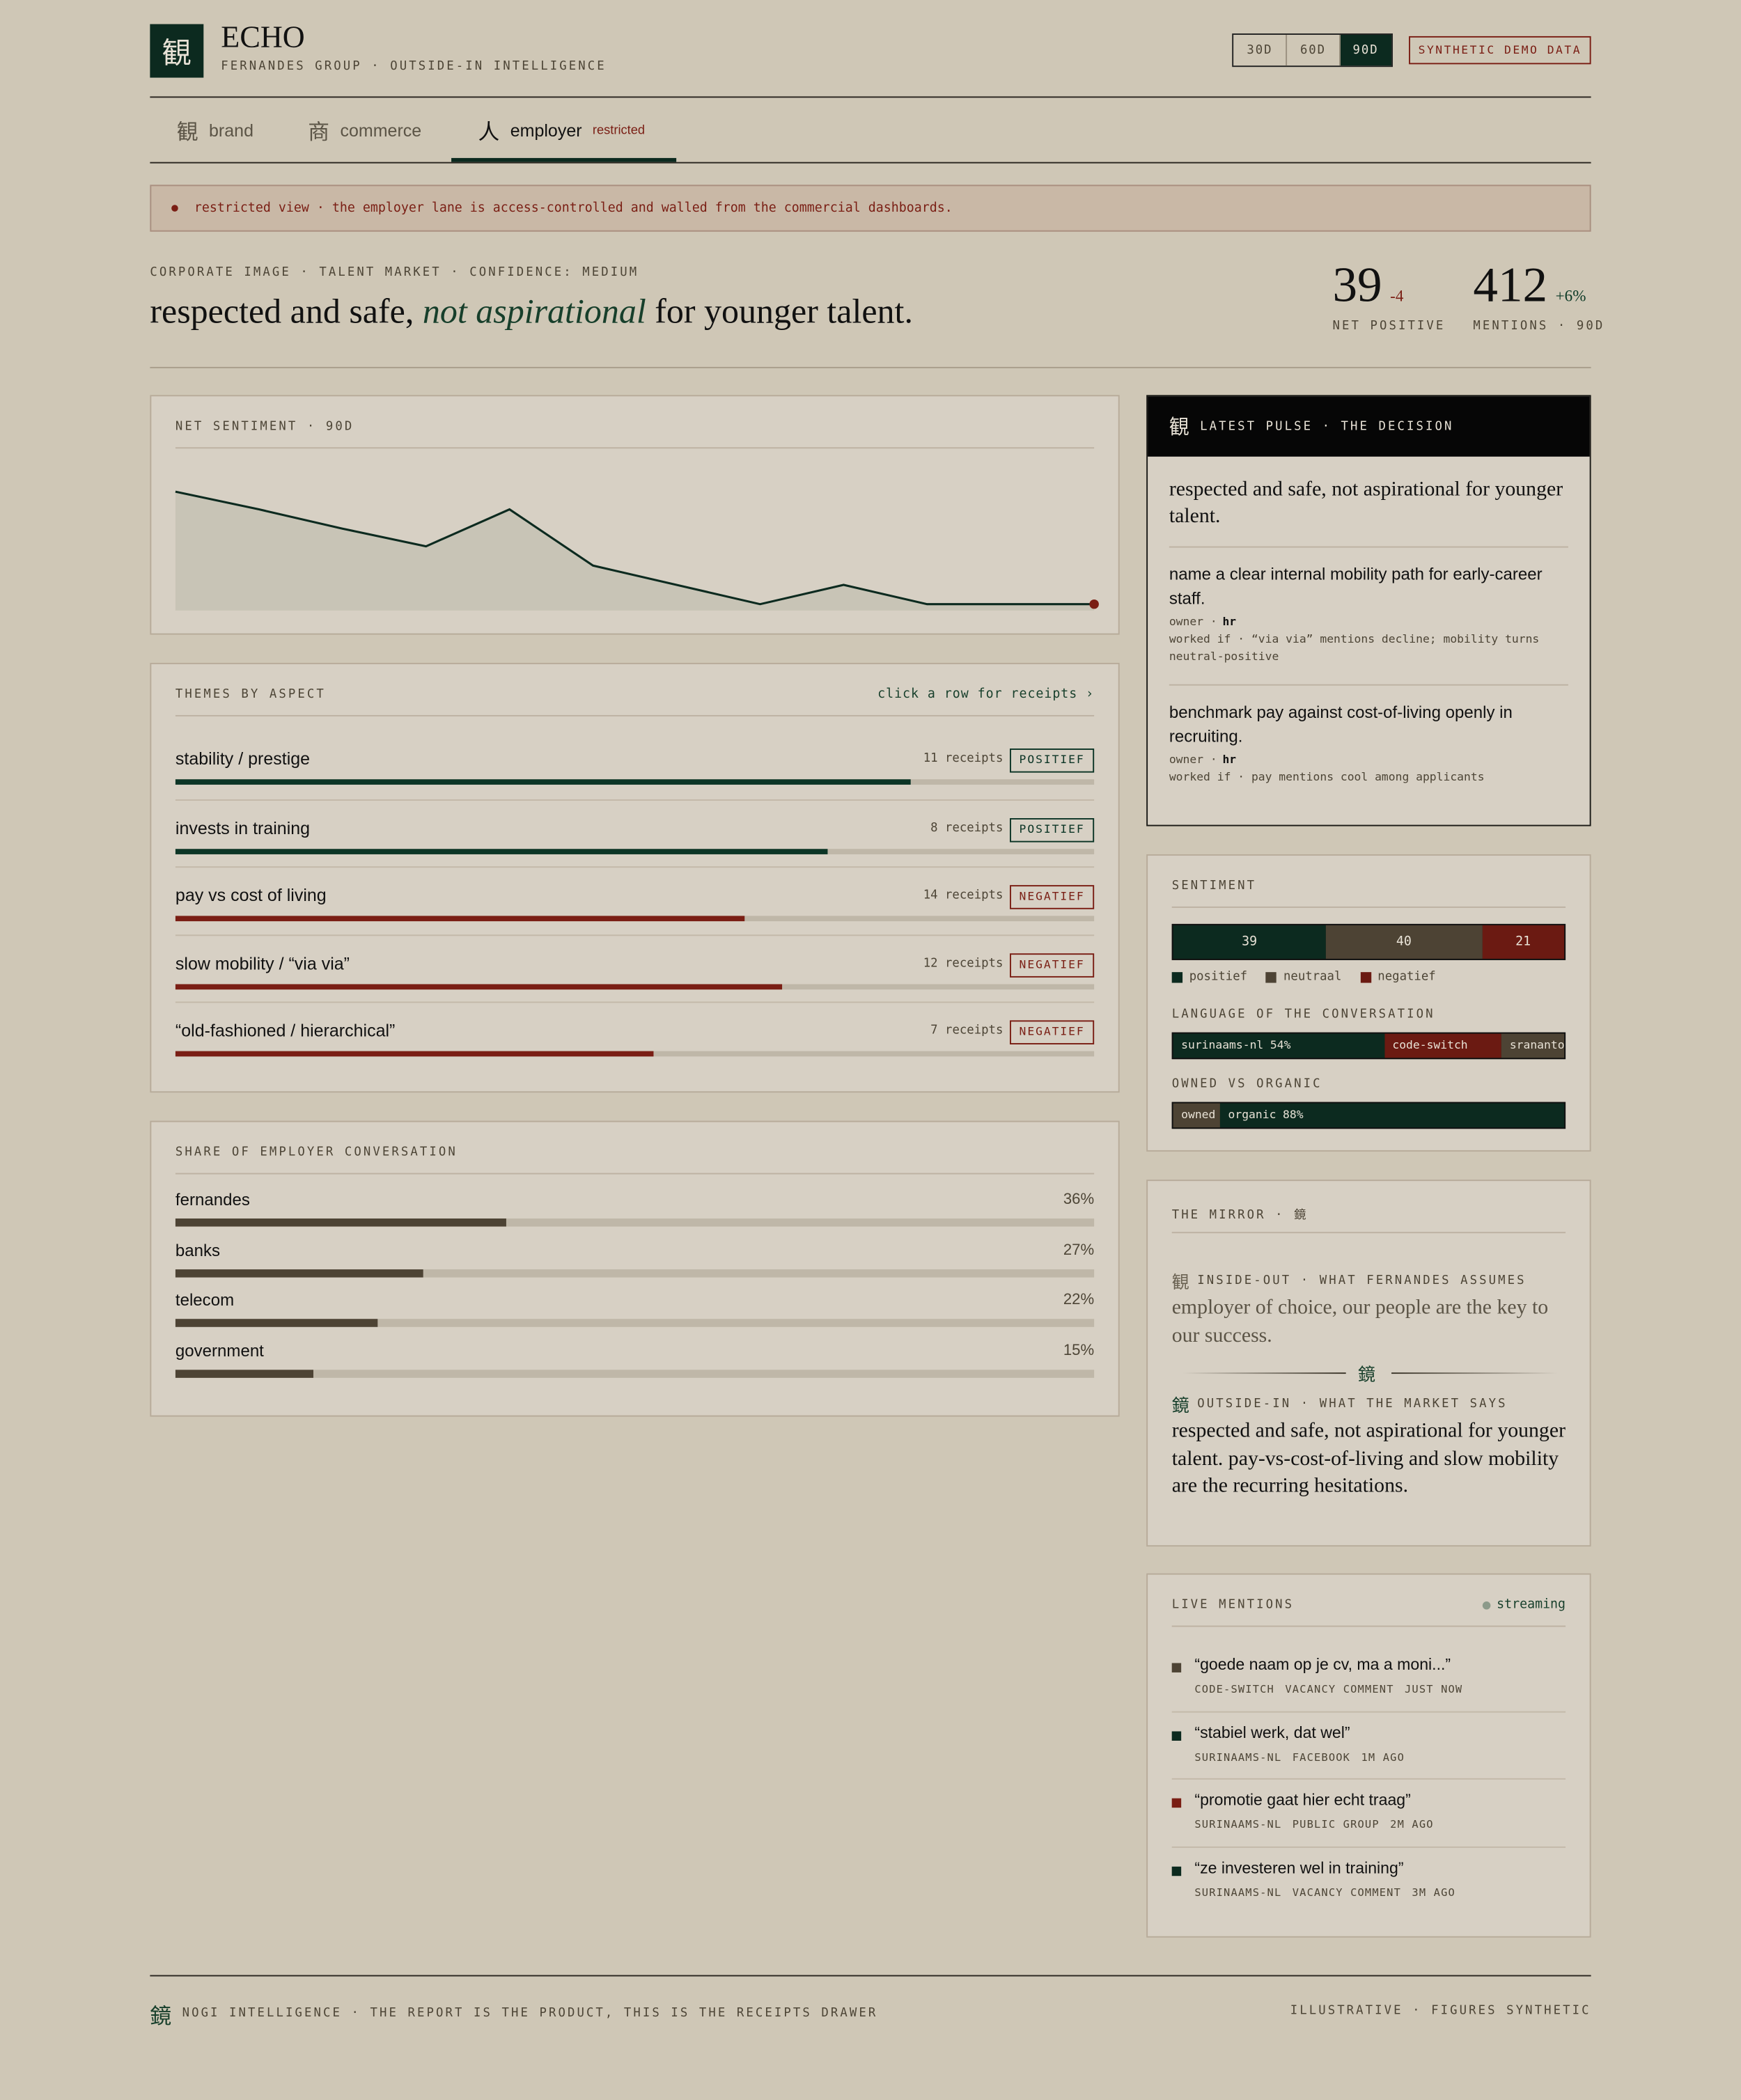 The image size is (1741, 2100). Describe the element at coordinates (1529, 286) in the screenshot. I see `kpi: 412 +6%` at that location.